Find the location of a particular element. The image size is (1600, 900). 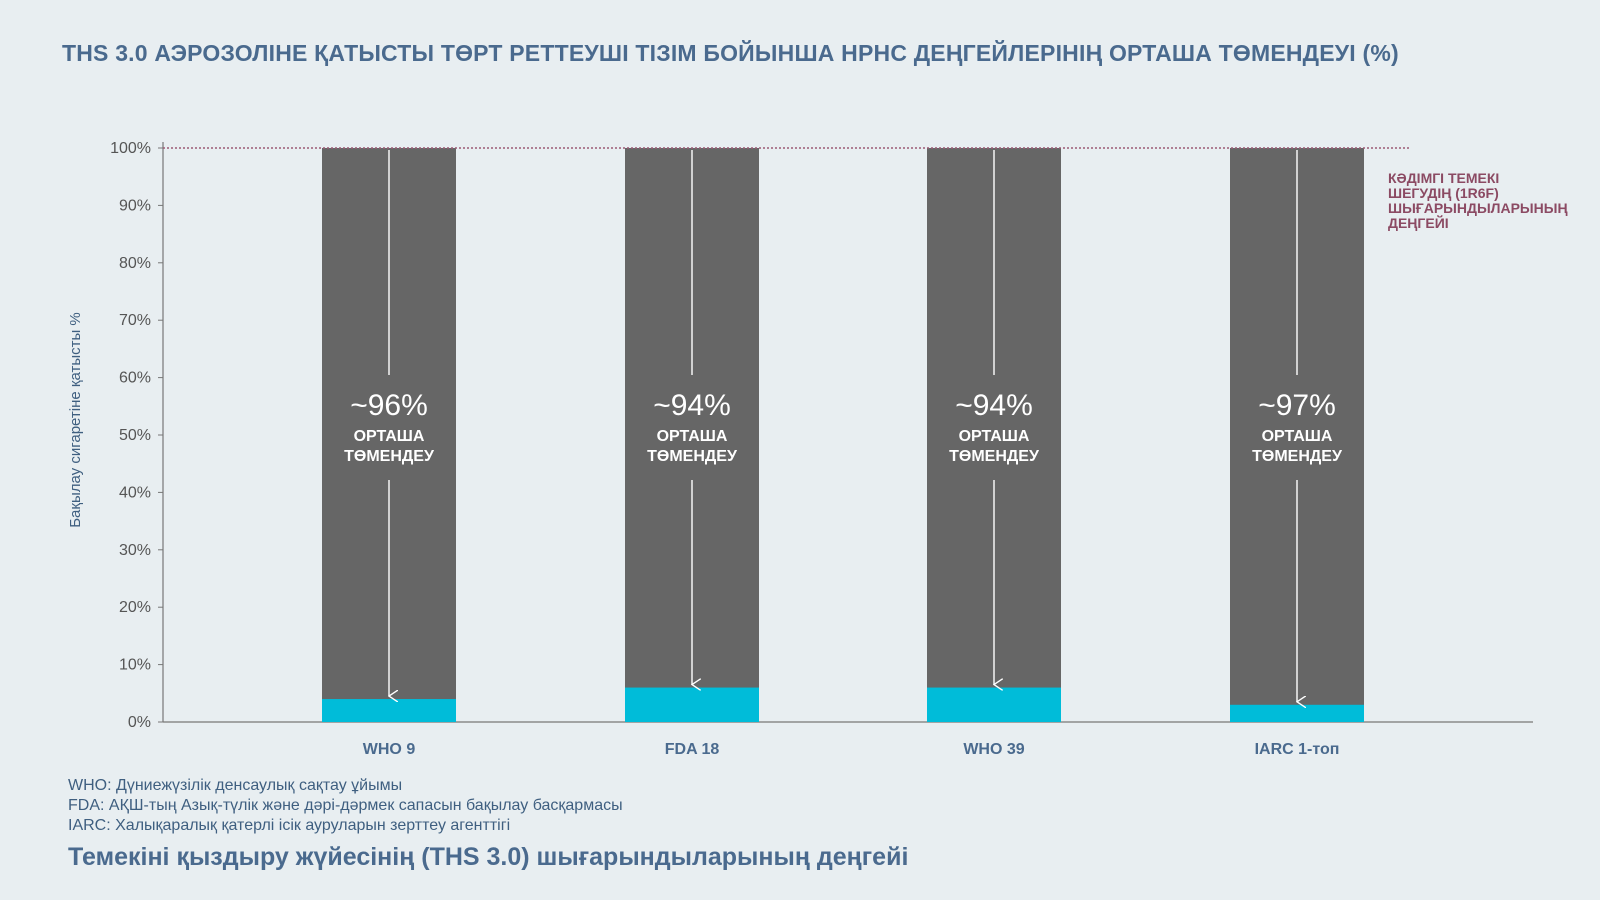

y-tick-label: 40% is located at coordinates (135, 492).